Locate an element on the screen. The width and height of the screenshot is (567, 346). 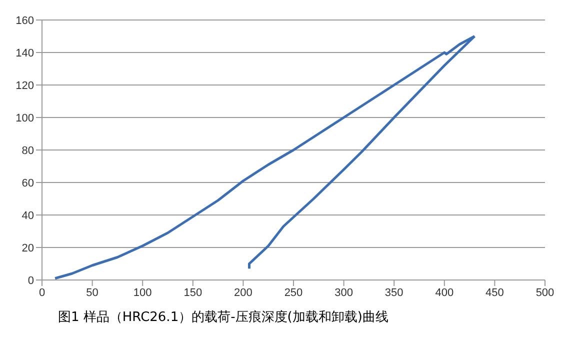
x-tick-label: 150 is located at coordinates (193, 292).